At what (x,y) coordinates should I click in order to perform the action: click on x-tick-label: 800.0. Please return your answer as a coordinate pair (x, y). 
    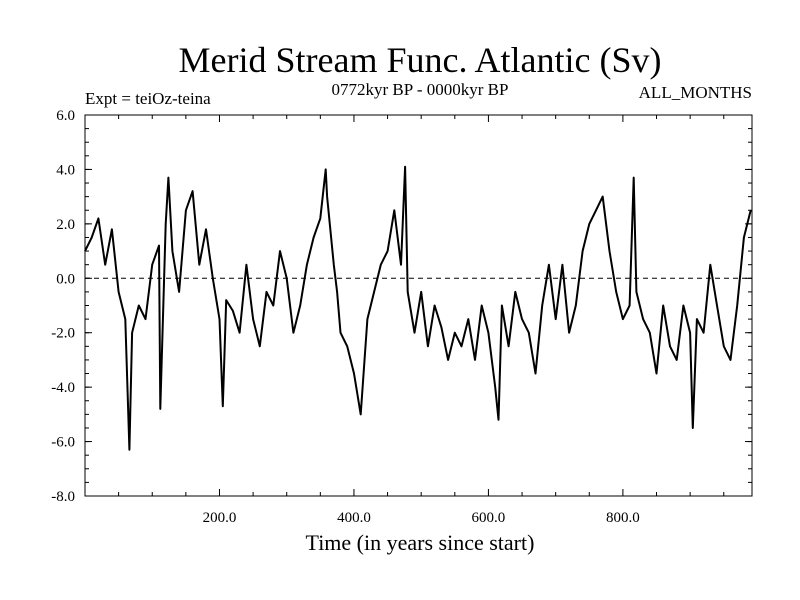
    Looking at the image, I should click on (623, 518).